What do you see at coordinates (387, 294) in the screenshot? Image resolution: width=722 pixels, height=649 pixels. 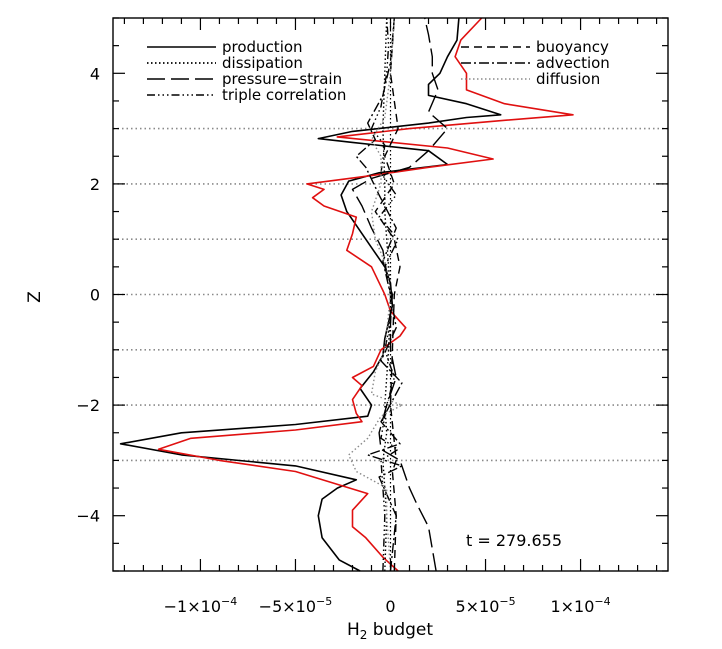 I see `series-buoyancy` at bounding box center [387, 294].